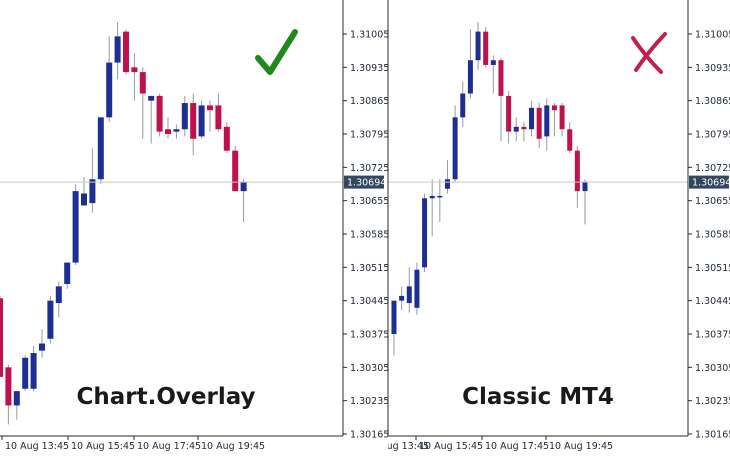  I want to click on y-tick-label: 1.30655, so click(712, 201).